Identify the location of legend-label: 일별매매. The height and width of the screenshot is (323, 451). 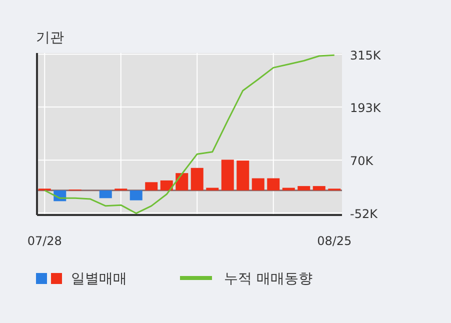
(99, 279).